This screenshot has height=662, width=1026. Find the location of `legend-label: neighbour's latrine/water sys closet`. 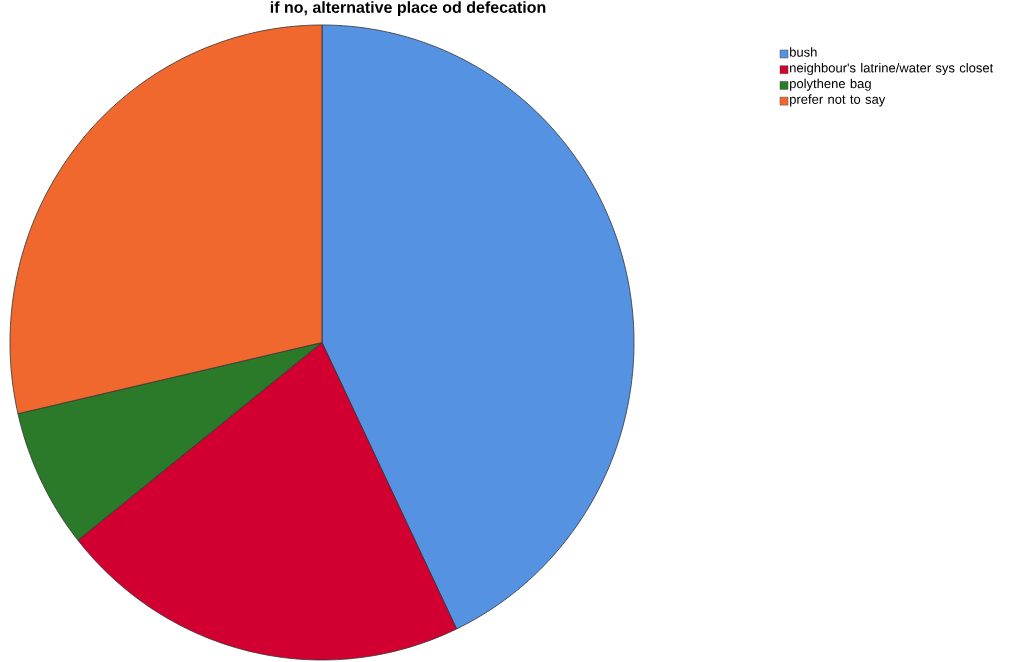

legend-label: neighbour's latrine/water sys closet is located at coordinates (892, 69).